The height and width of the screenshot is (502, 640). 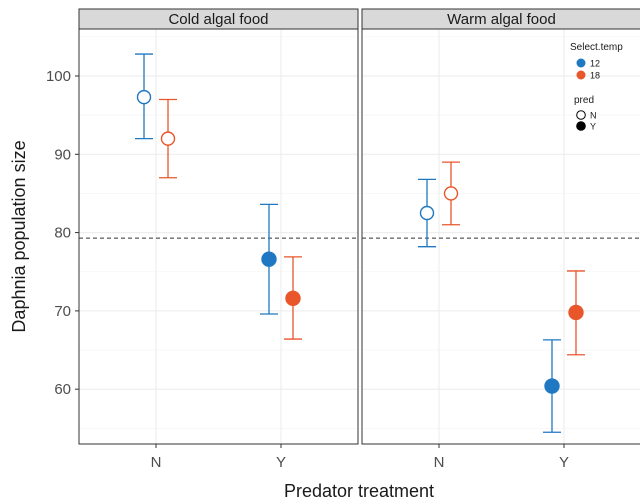 I want to click on y-tick-label: 100, so click(x=58, y=76).